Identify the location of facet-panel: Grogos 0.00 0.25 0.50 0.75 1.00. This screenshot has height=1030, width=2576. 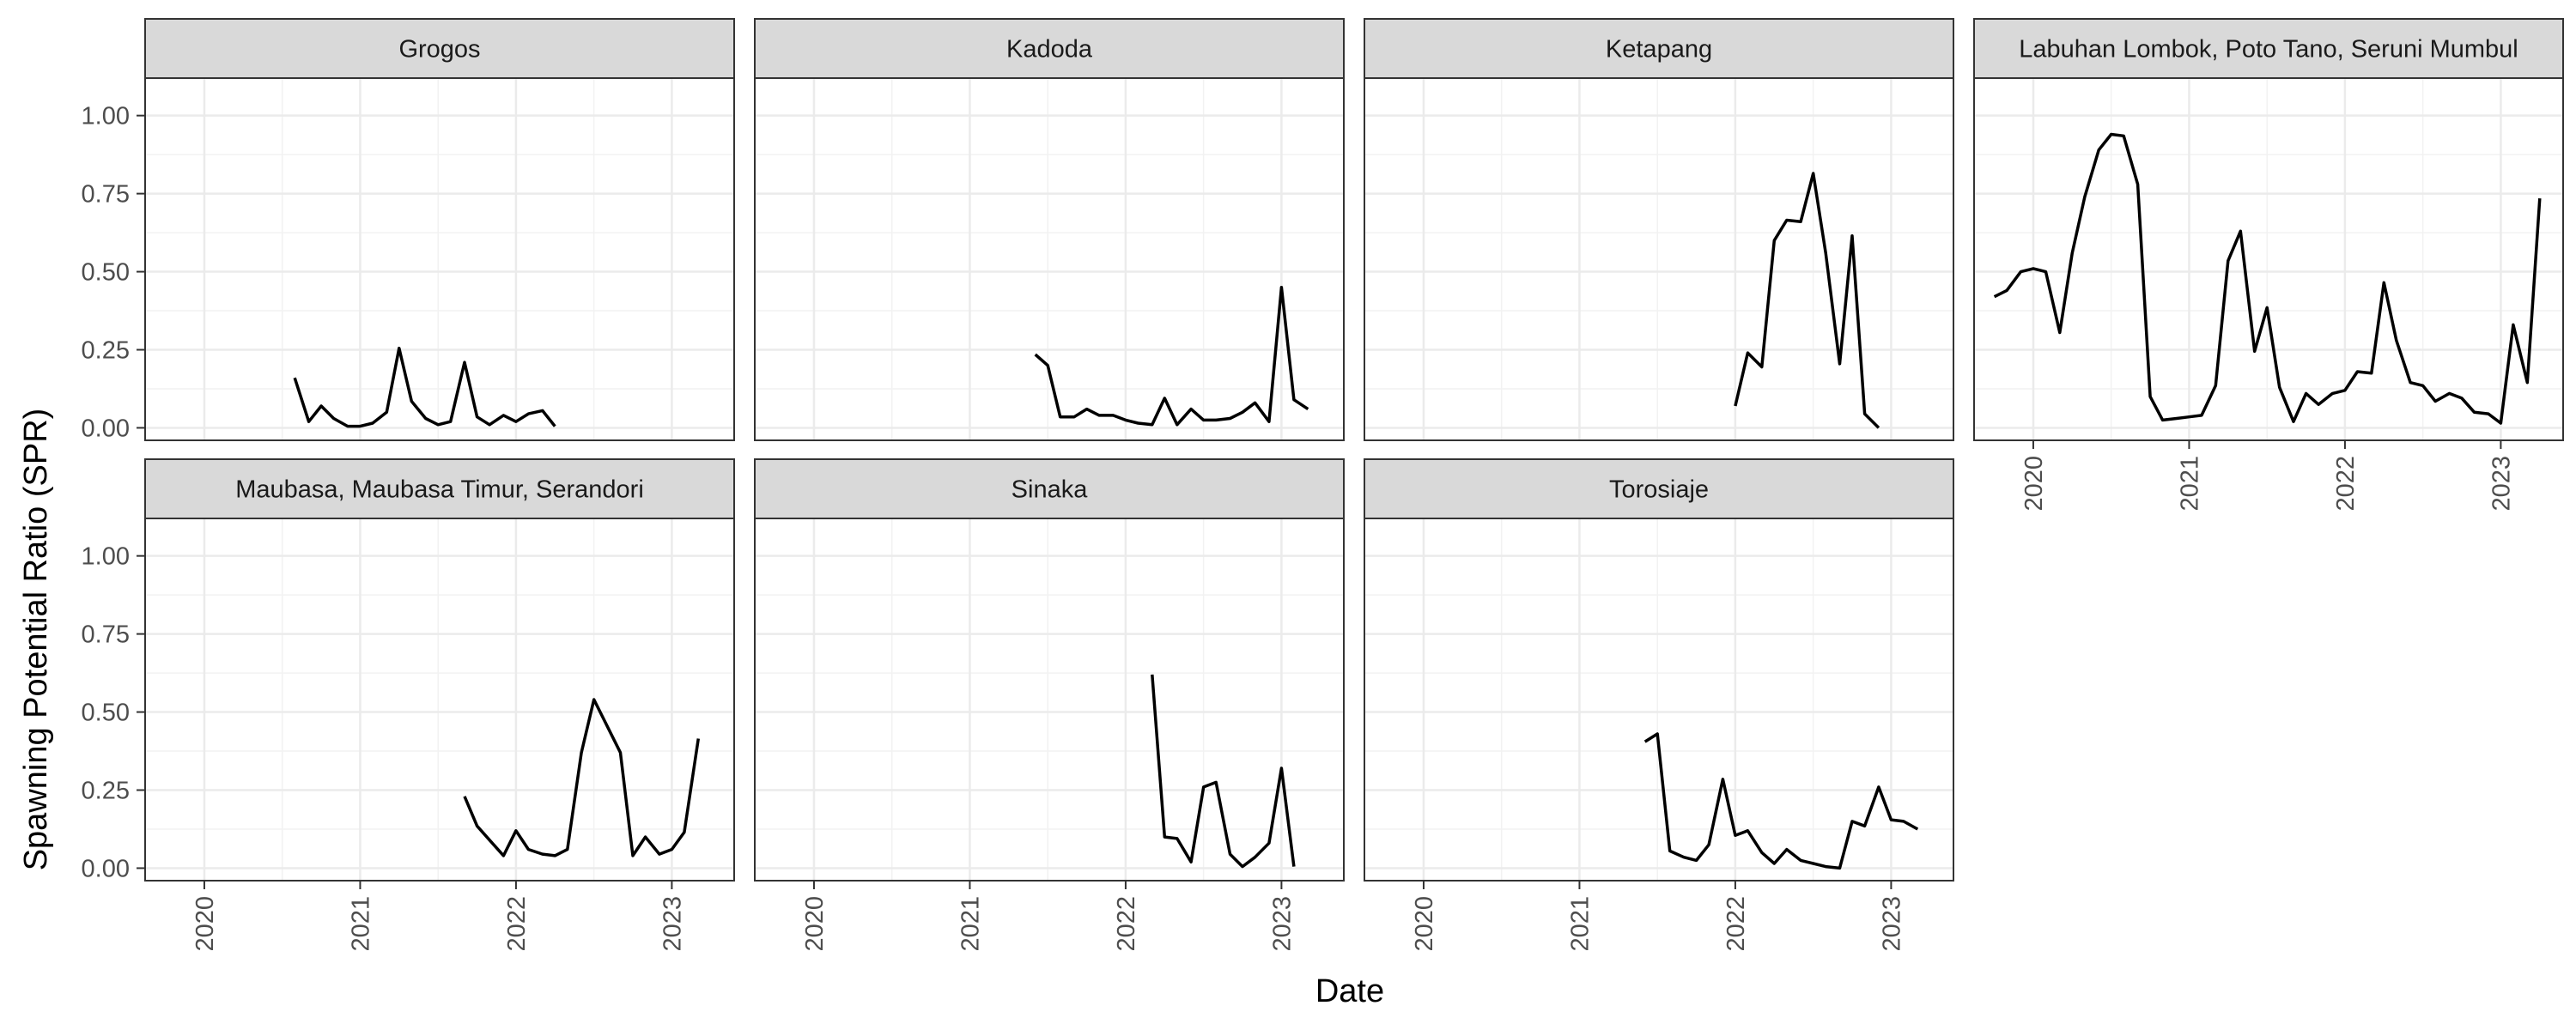
(409, 230).